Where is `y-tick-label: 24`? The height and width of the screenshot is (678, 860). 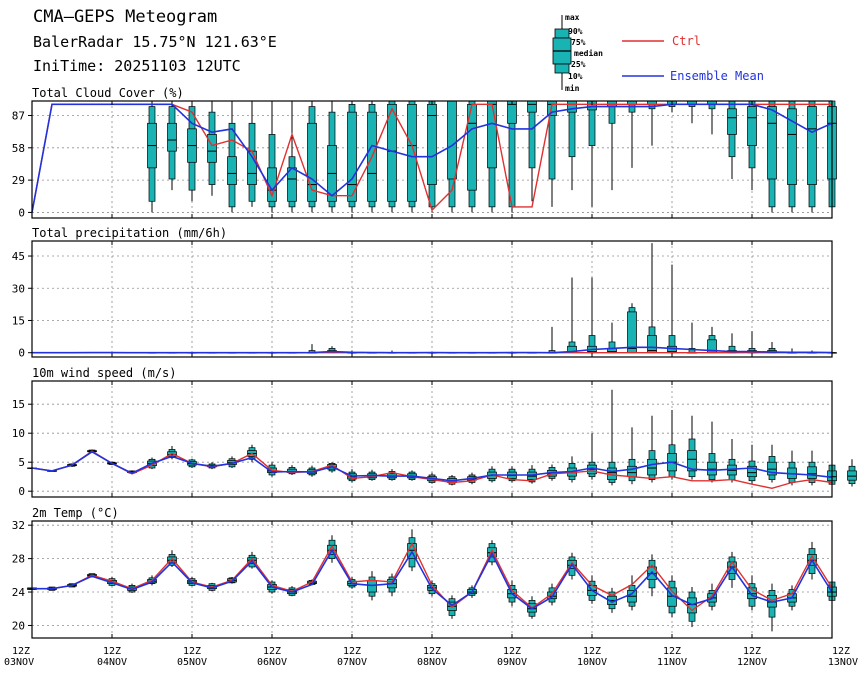
y-tick-label: 24 is located at coordinates (19, 592).